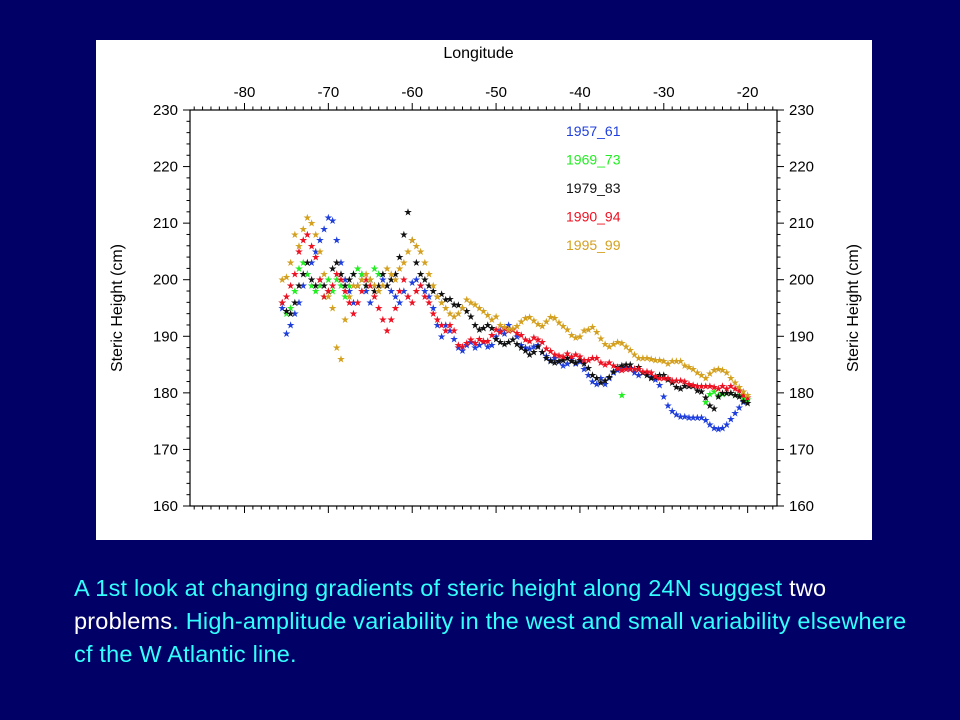  Describe the element at coordinates (165, 449) in the screenshot. I see `y-tick-label-left: 170` at that location.